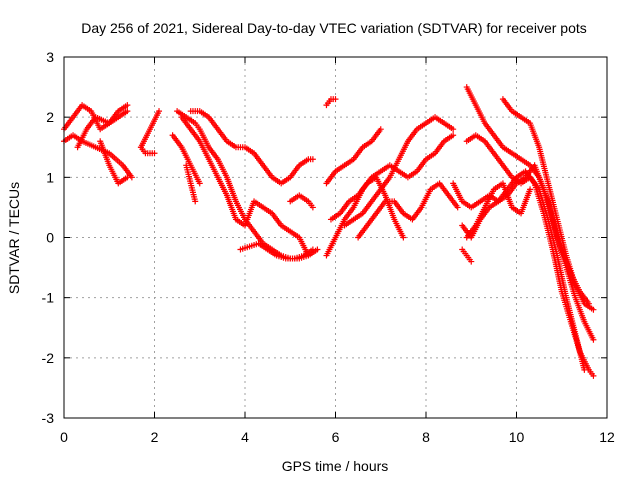  I want to click on y-tick-label: -1, so click(48, 298).